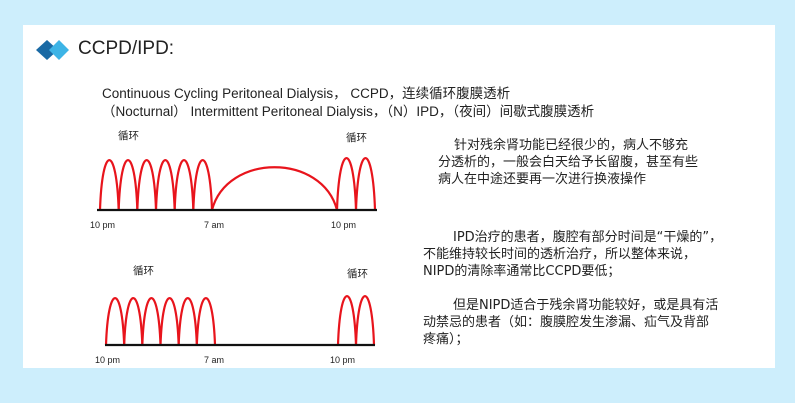  What do you see at coordinates (52, 50) in the screenshot?
I see `logo-icon` at bounding box center [52, 50].